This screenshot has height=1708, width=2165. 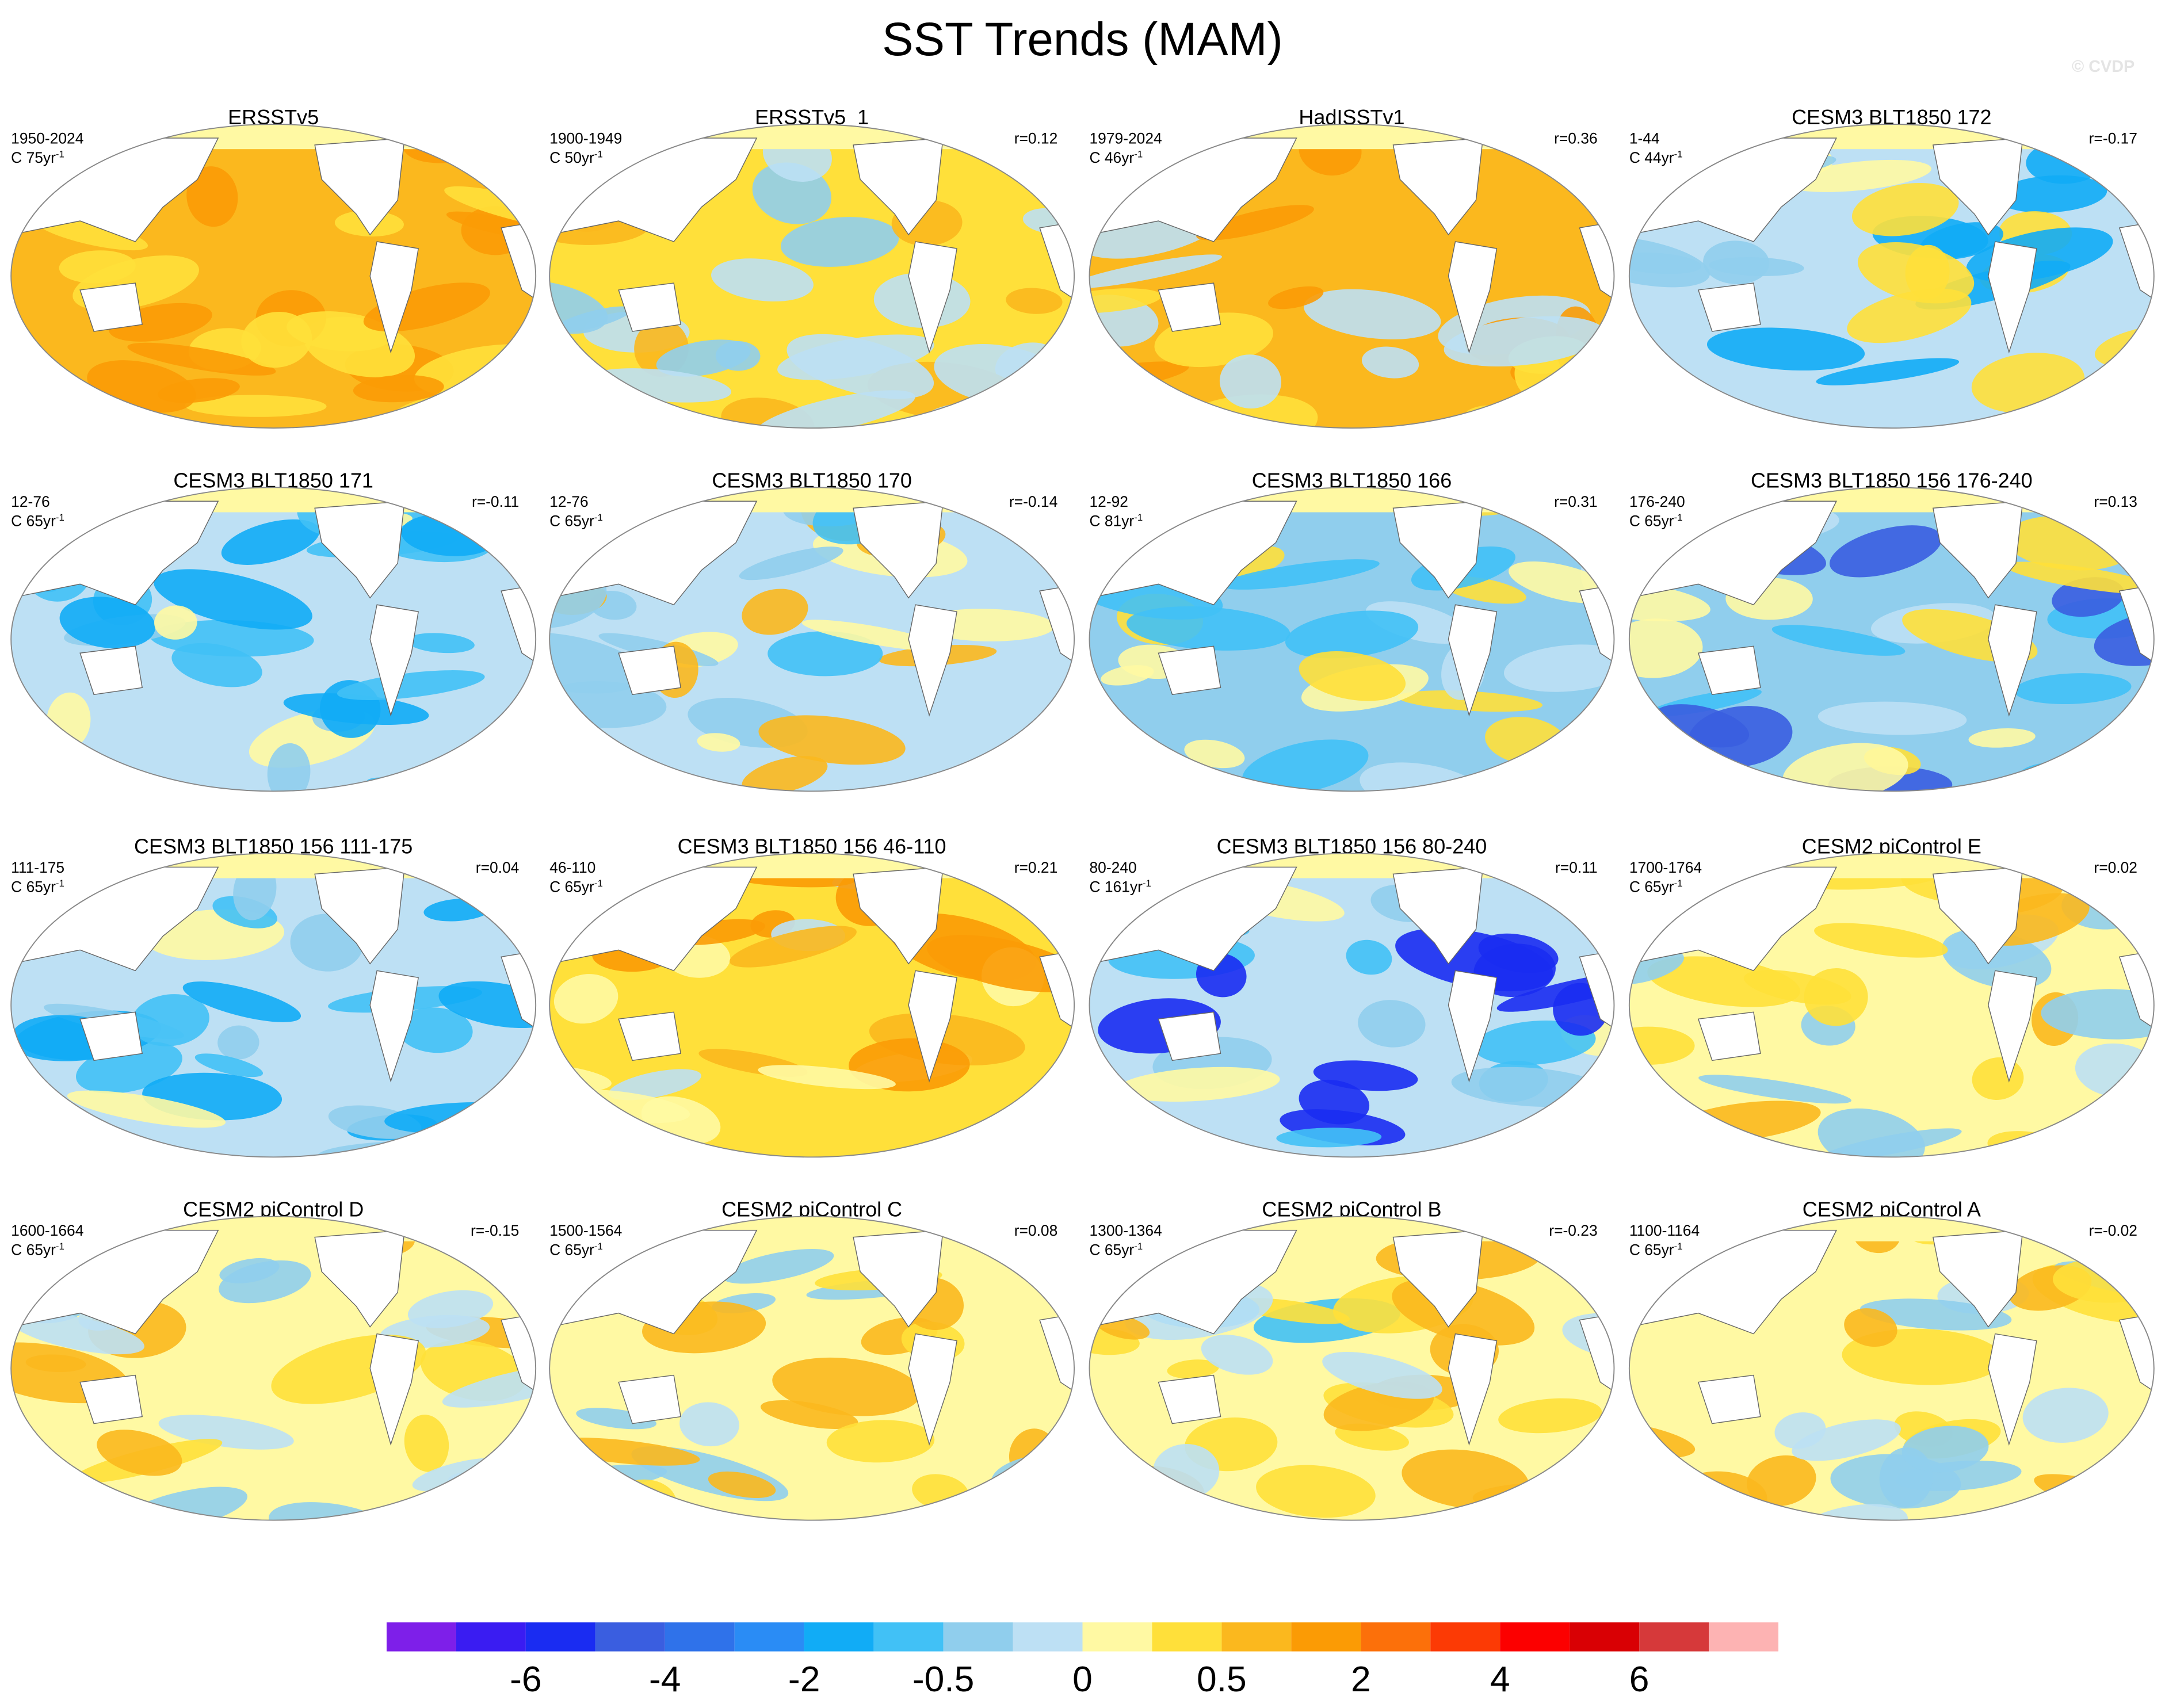 What do you see at coordinates (1573, 1231) in the screenshot?
I see `r-value: r=-0.23` at bounding box center [1573, 1231].